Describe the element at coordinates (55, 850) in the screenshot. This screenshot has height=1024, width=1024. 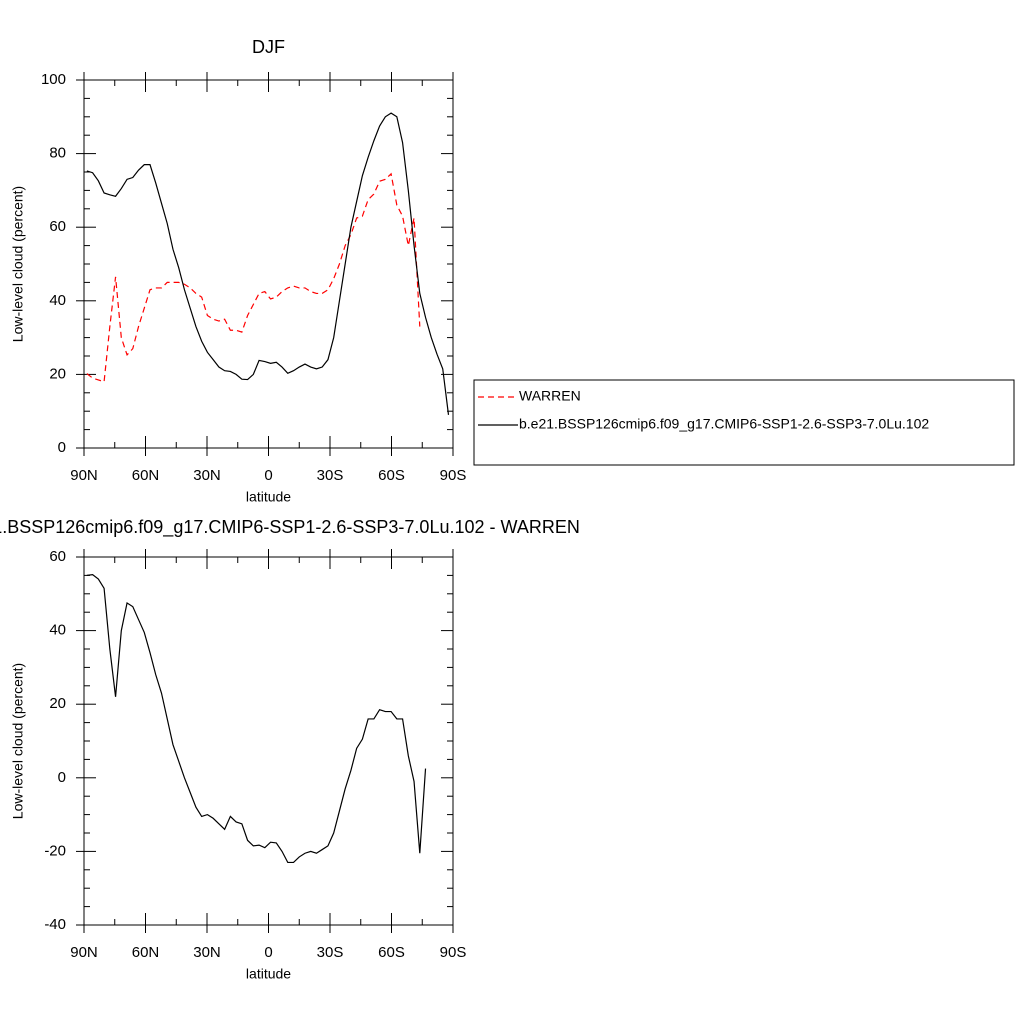
I see `y-tick-label: -20` at that location.